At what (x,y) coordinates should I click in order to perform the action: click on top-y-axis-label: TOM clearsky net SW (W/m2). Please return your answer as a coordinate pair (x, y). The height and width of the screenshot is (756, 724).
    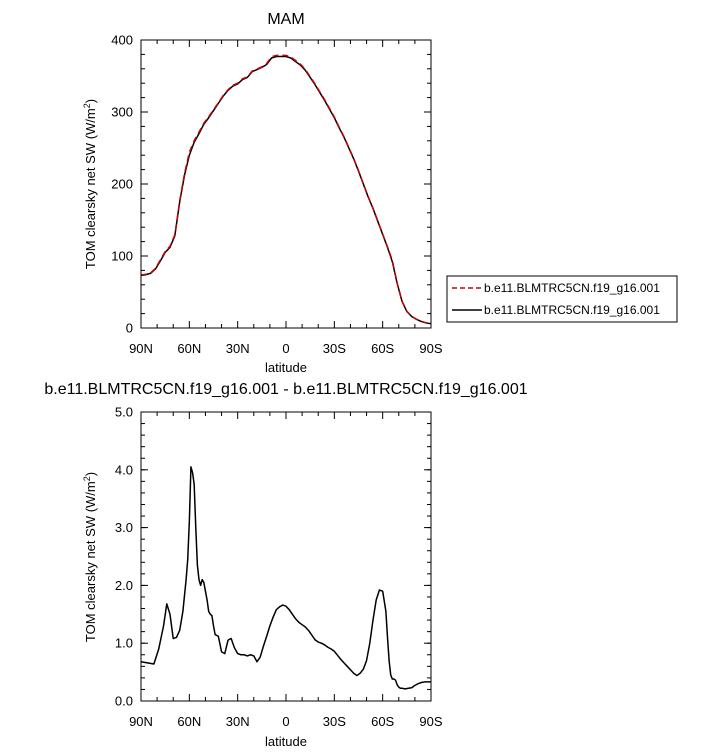
    Looking at the image, I should click on (90, 184).